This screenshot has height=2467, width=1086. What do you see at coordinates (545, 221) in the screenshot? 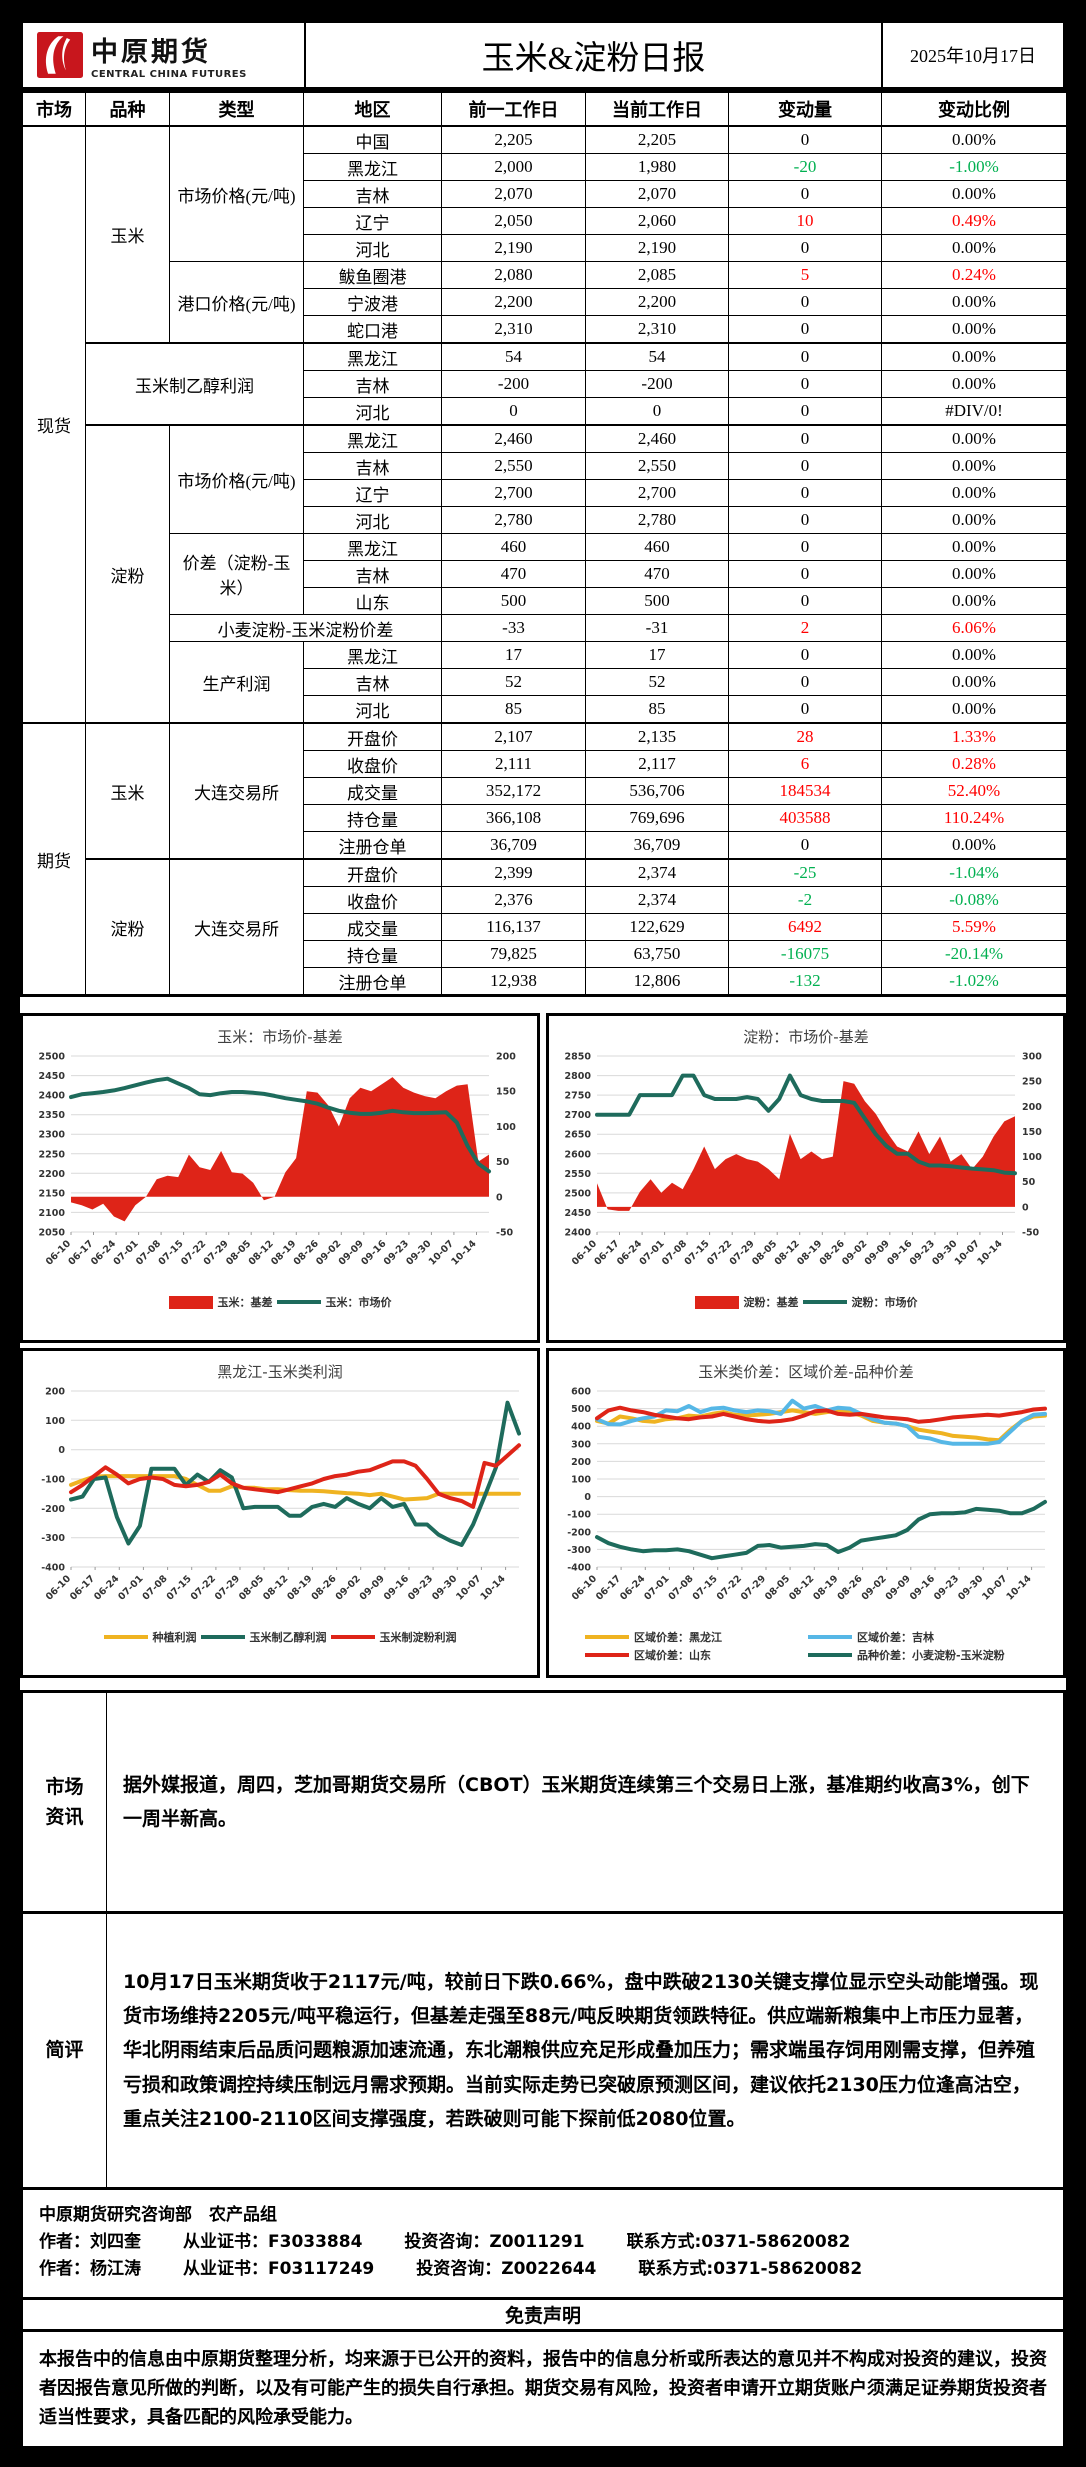
I see `table-row: 辽宁 2,050 2,060 10 0.49%` at bounding box center [545, 221].